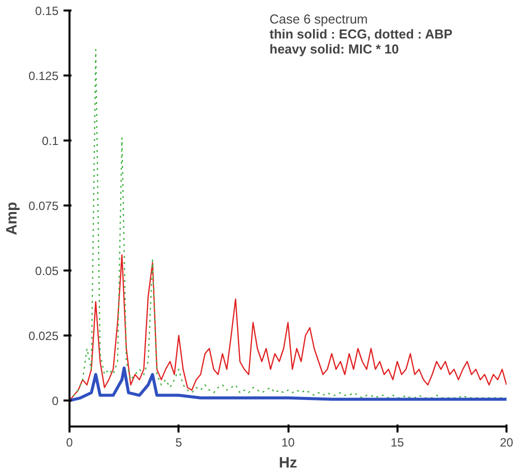 Image resolution: width=518 pixels, height=474 pixels. Describe the element at coordinates (397, 443) in the screenshot. I see `x-tick-label: 15` at that location.